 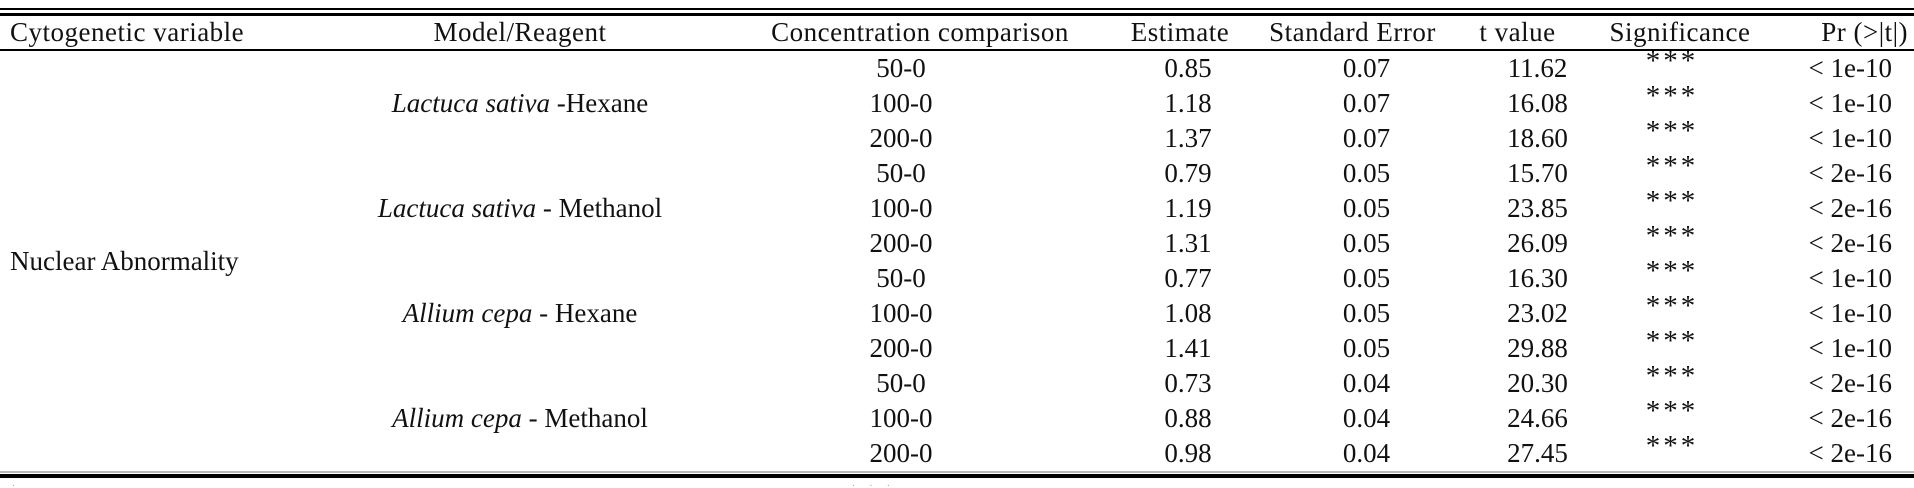 What do you see at coordinates (957, 12) in the screenshot?
I see `top-double-rule` at bounding box center [957, 12].